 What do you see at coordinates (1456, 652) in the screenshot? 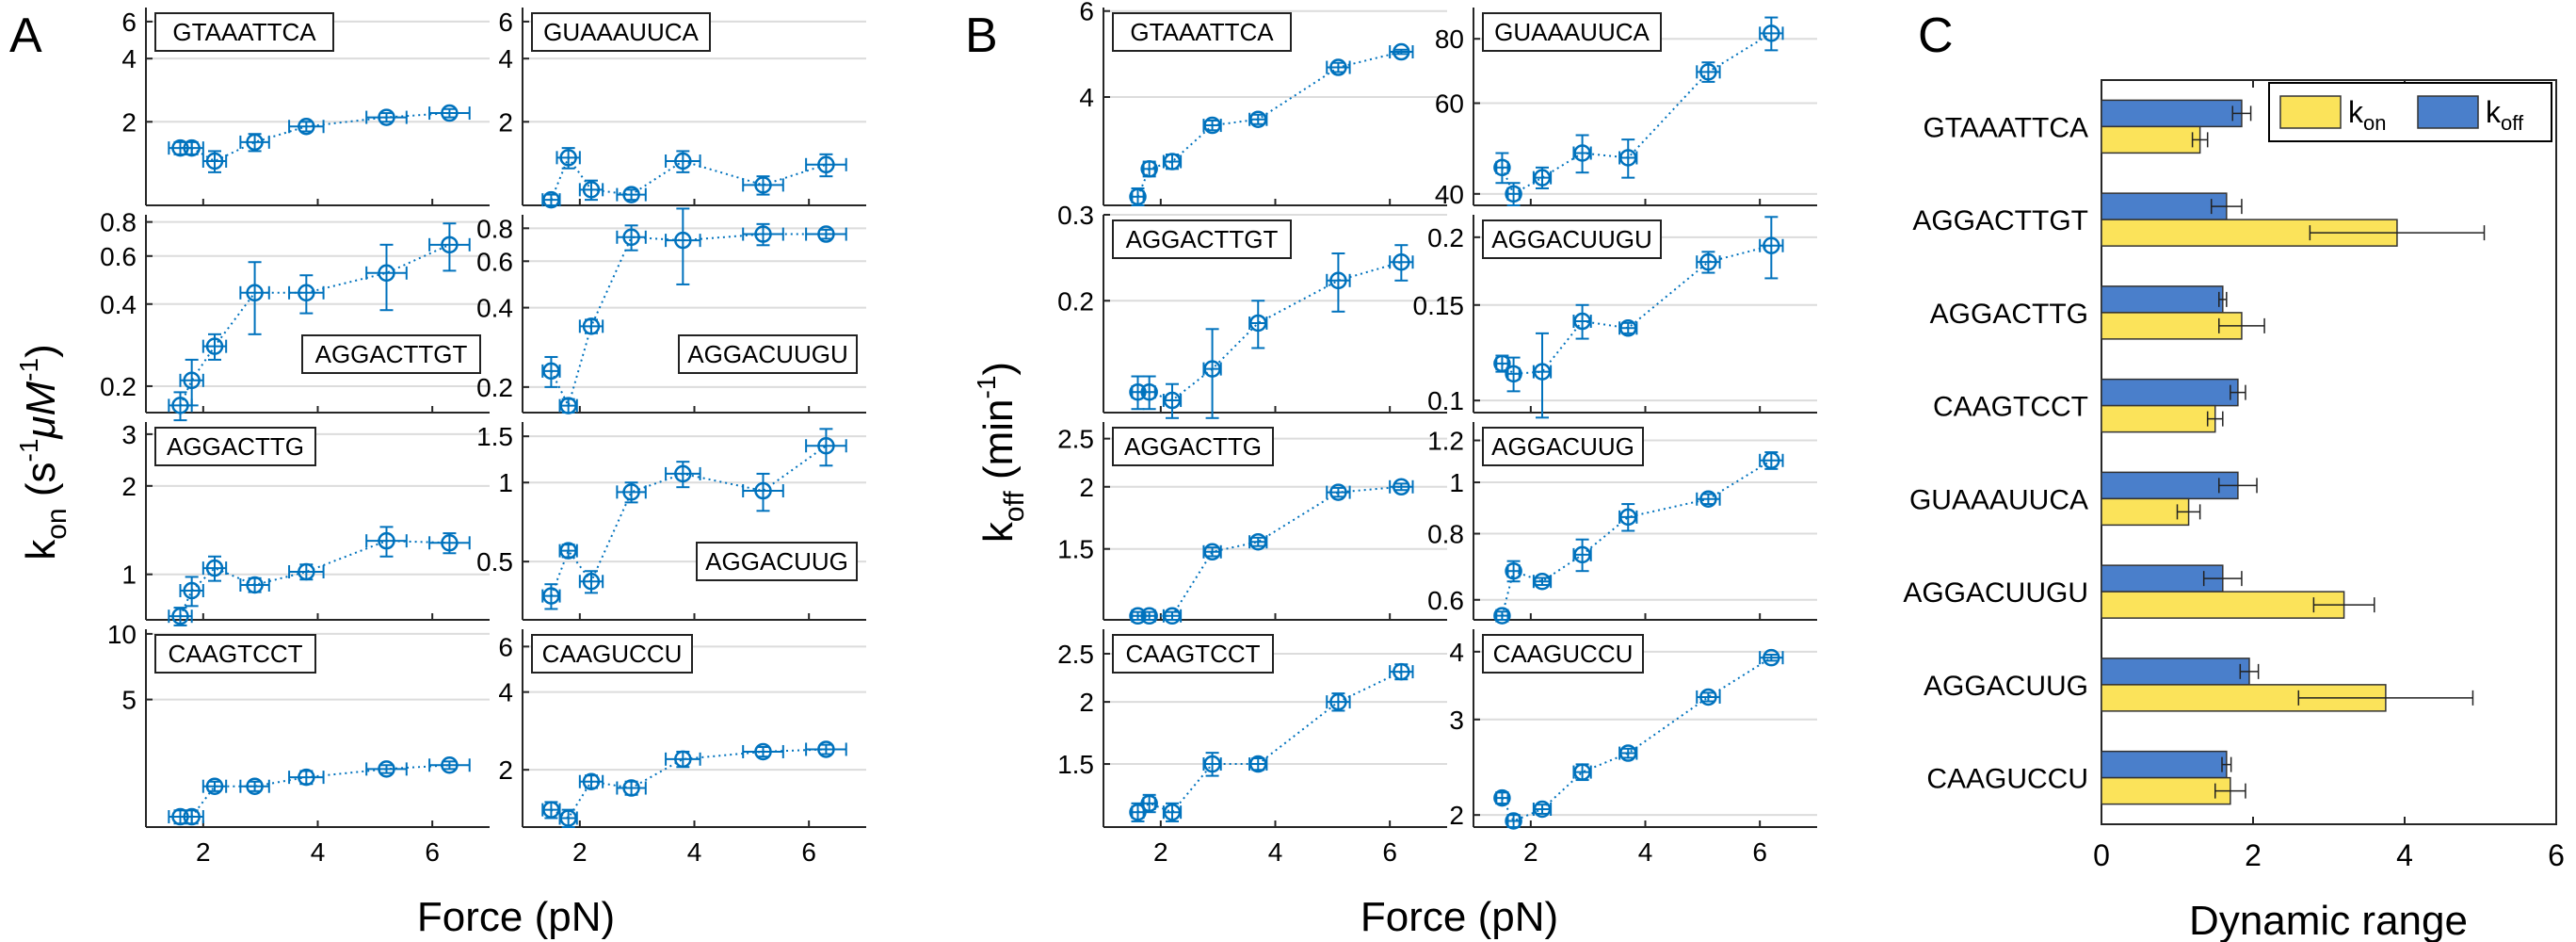
I see `ytick-label: 4` at bounding box center [1456, 652].